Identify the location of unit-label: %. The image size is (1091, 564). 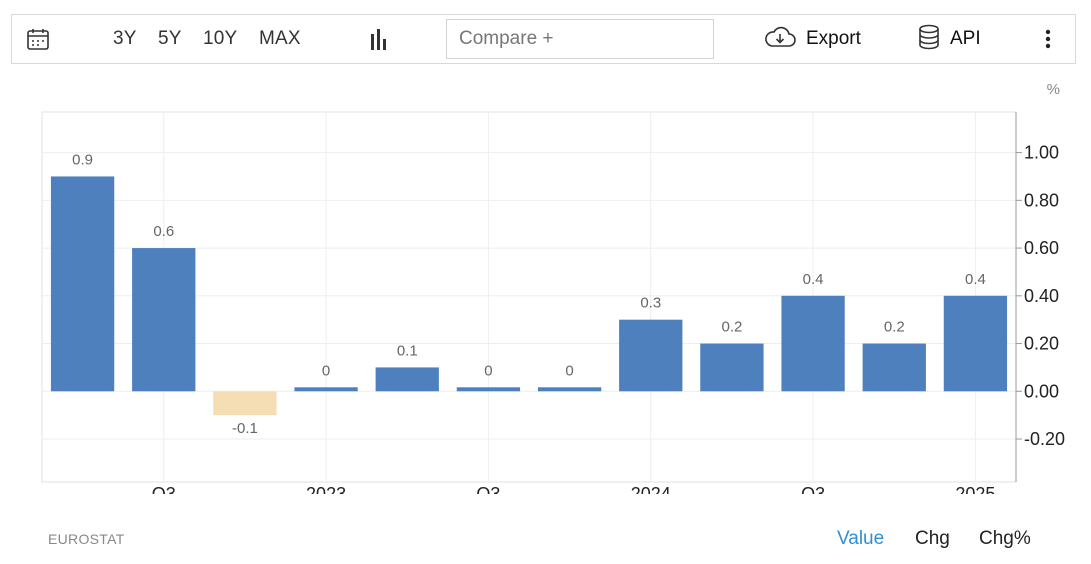
(1053, 89).